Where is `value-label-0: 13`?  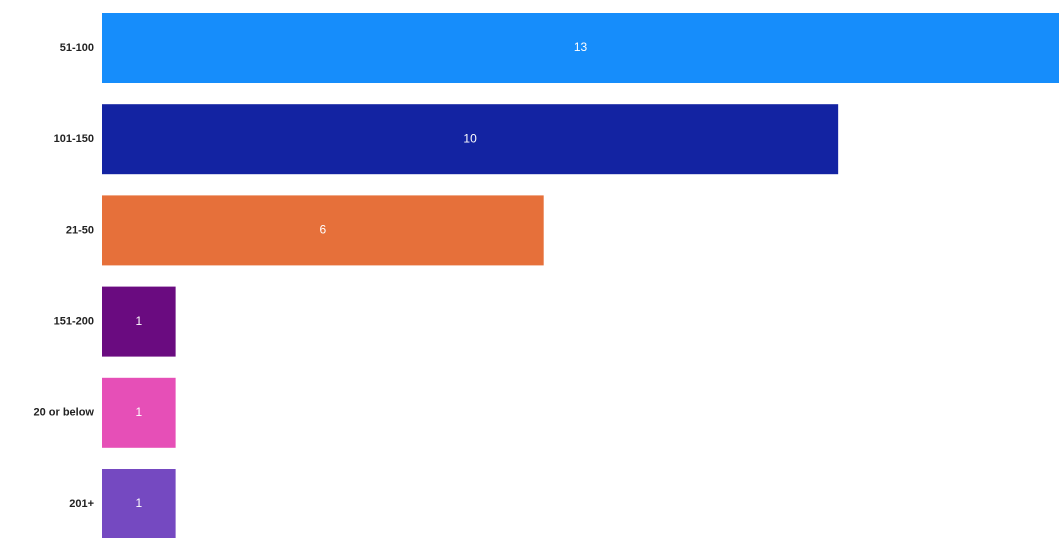
value-label-0: 13 is located at coordinates (581, 47).